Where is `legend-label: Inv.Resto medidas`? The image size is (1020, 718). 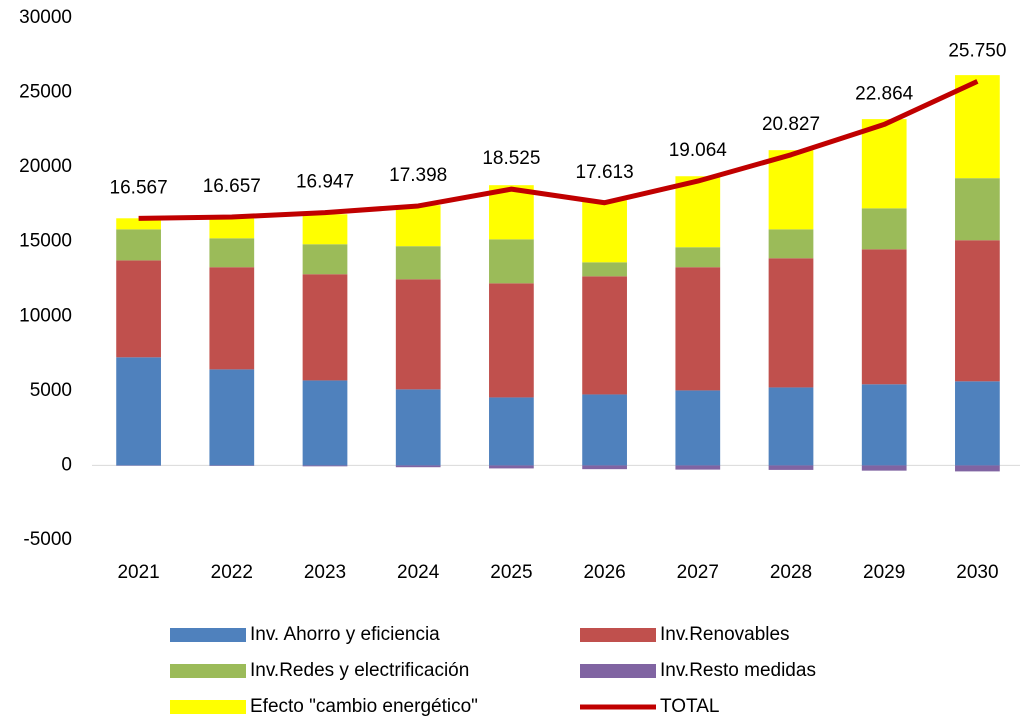
legend-label: Inv.Resto medidas is located at coordinates (738, 670).